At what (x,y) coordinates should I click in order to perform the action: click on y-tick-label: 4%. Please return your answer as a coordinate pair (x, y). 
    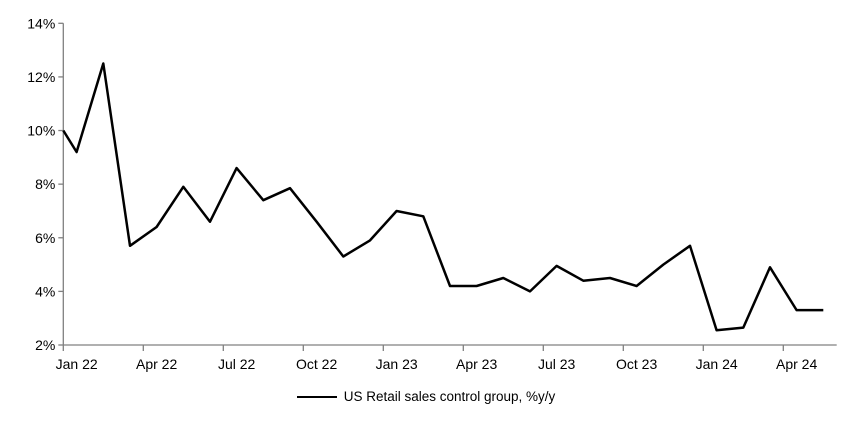
    Looking at the image, I should click on (45, 291).